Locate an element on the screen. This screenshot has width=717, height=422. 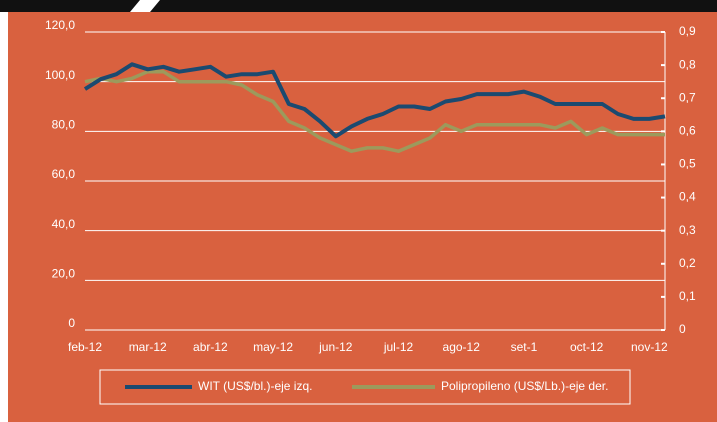
y2-tick-label: 0,4 is located at coordinates (687, 197).